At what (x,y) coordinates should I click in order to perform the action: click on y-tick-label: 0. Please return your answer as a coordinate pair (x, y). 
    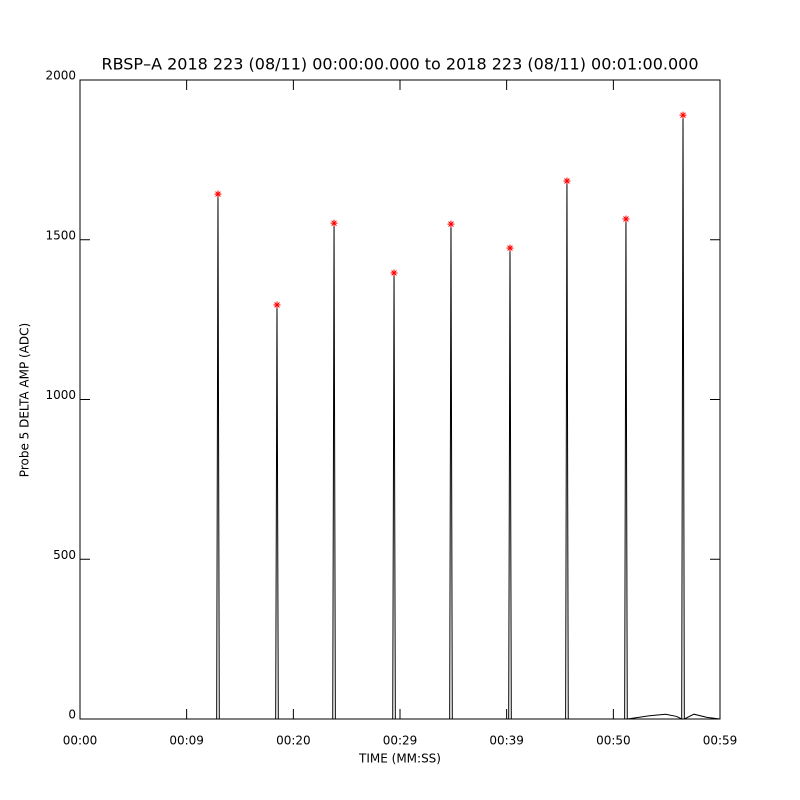
    Looking at the image, I should click on (72, 715).